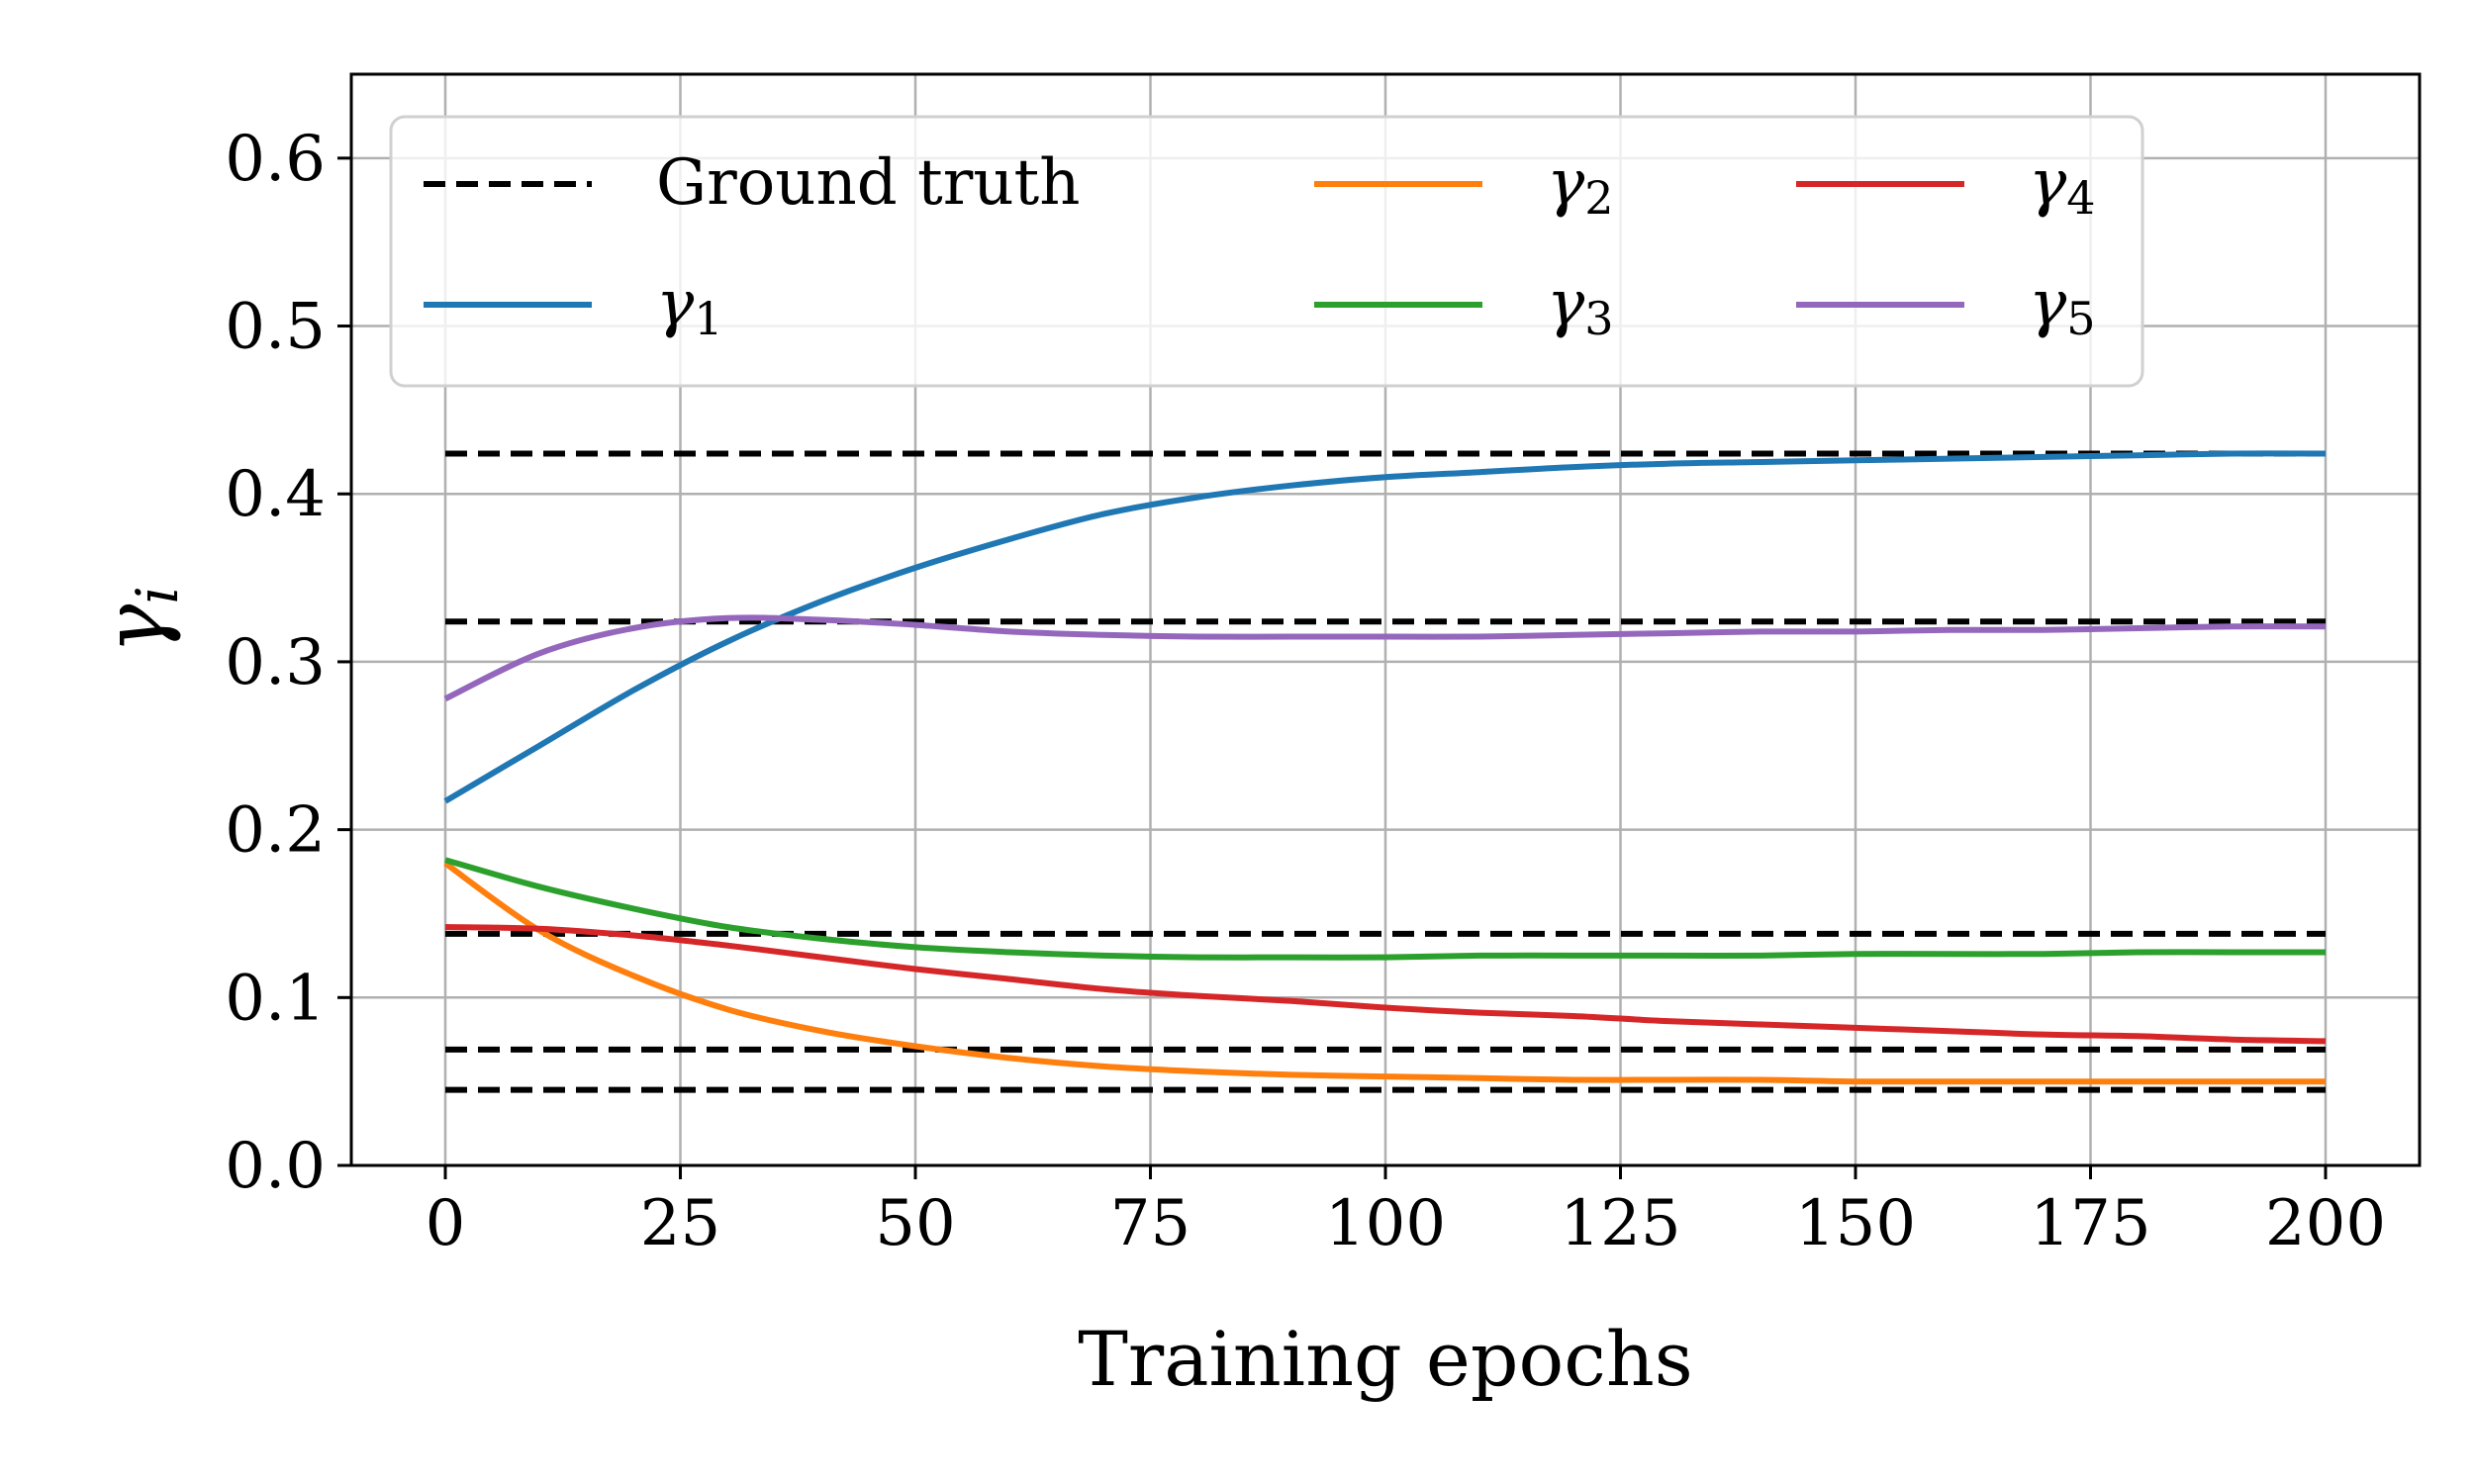 The height and width of the screenshot is (1484, 2474). What do you see at coordinates (1386, 1359) in the screenshot?
I see `x-axis-title: Training epochs` at bounding box center [1386, 1359].